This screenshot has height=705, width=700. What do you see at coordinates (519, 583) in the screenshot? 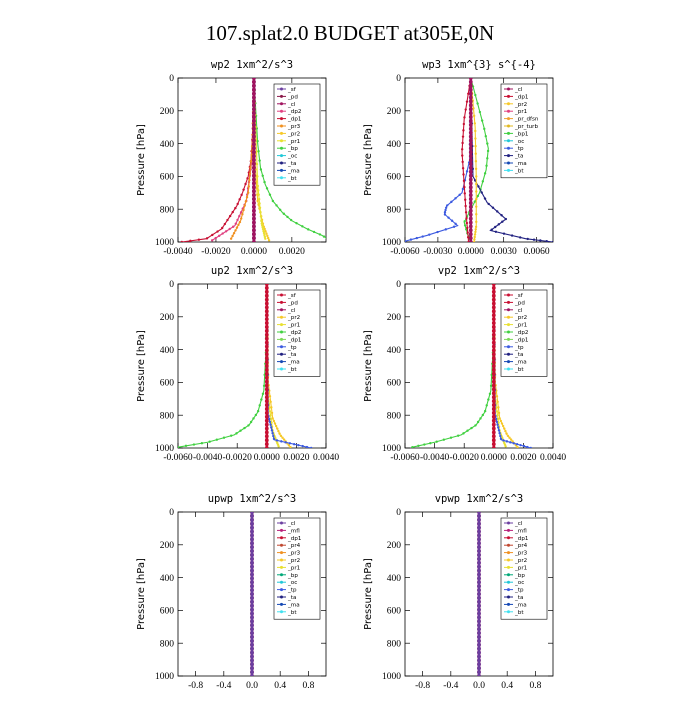
I see `legend-label: _oc` at bounding box center [519, 583].